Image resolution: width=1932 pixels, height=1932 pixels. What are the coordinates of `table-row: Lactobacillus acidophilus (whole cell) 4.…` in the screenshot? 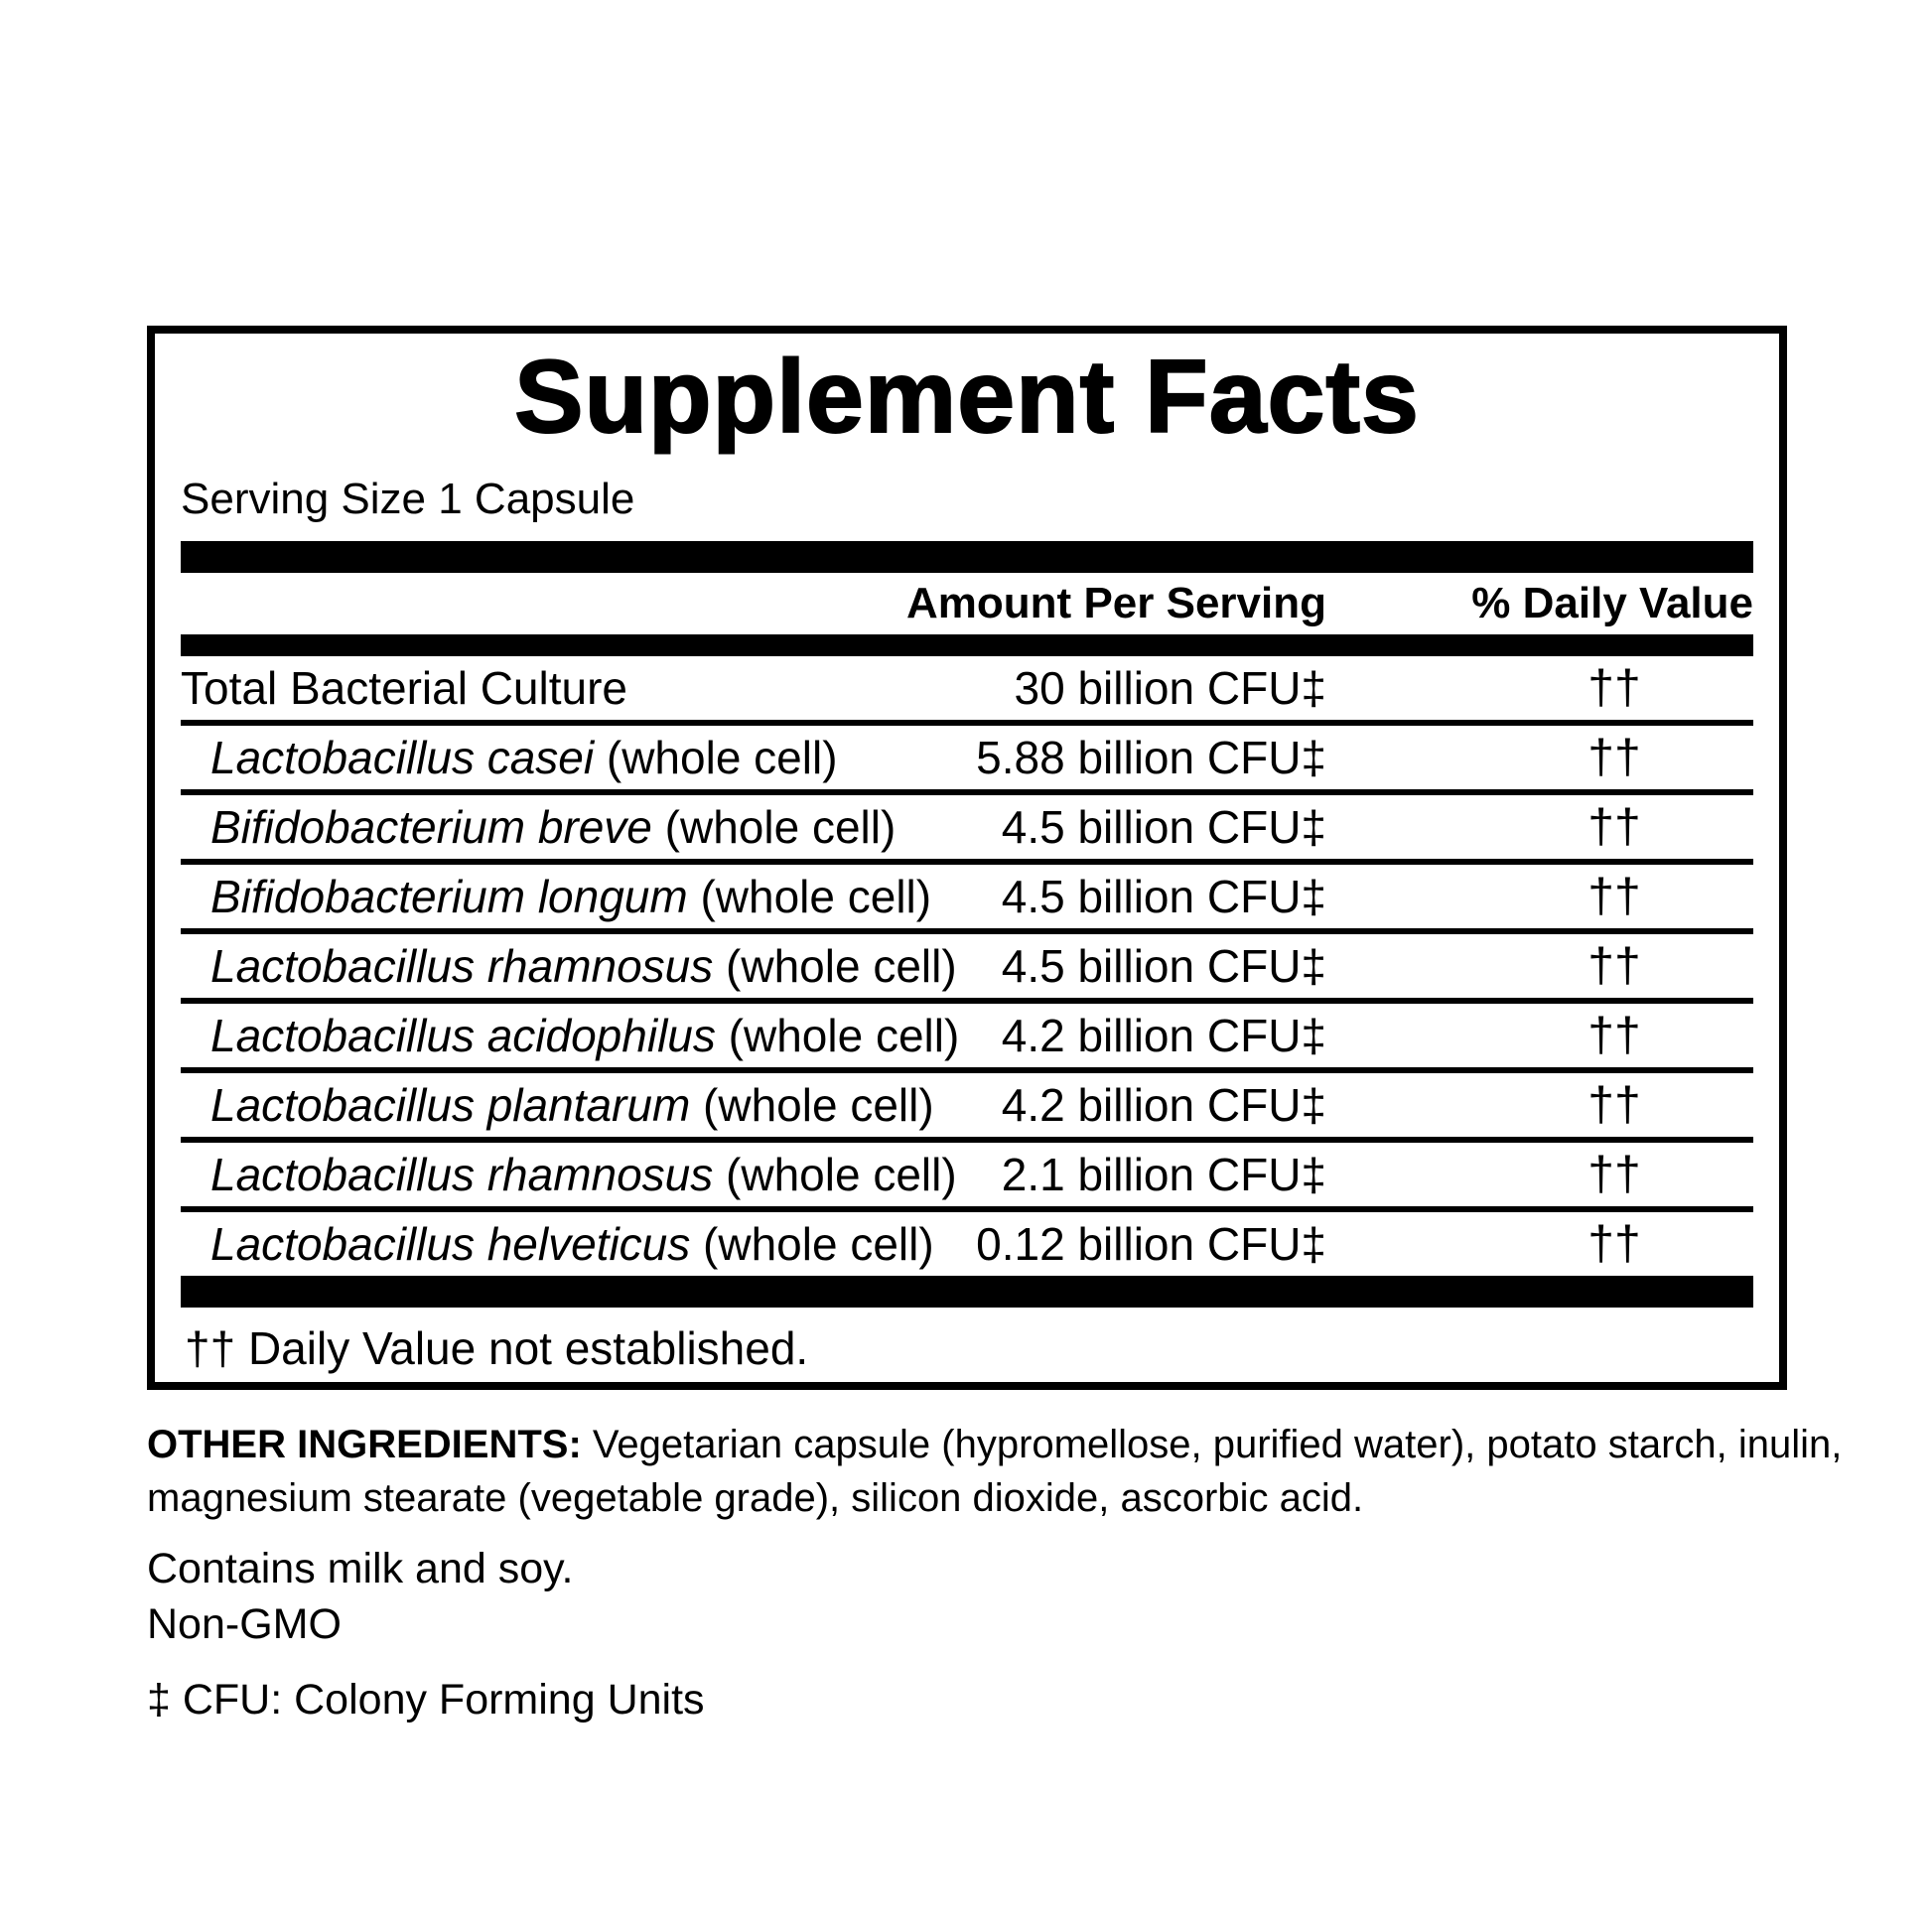 It's located at (967, 1038).